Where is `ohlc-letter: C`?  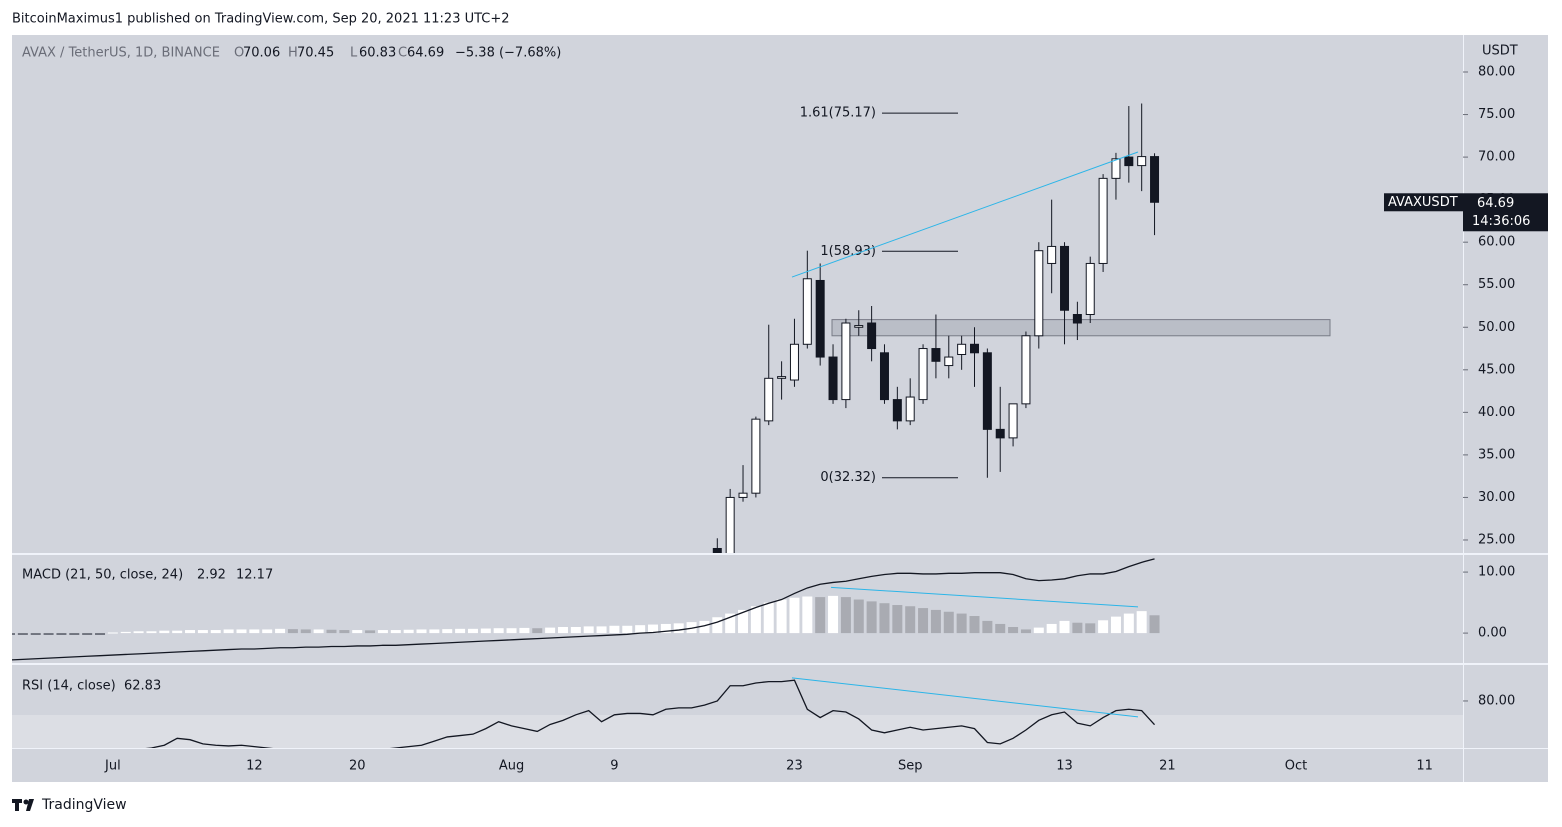 ohlc-letter: C is located at coordinates (402, 53).